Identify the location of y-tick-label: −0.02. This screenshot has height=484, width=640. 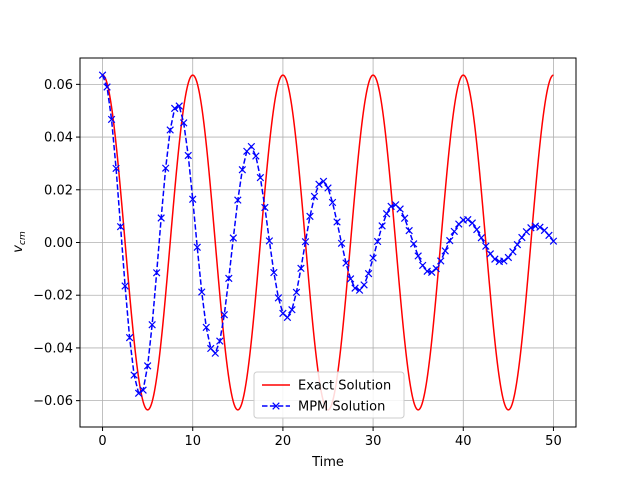
(53, 296).